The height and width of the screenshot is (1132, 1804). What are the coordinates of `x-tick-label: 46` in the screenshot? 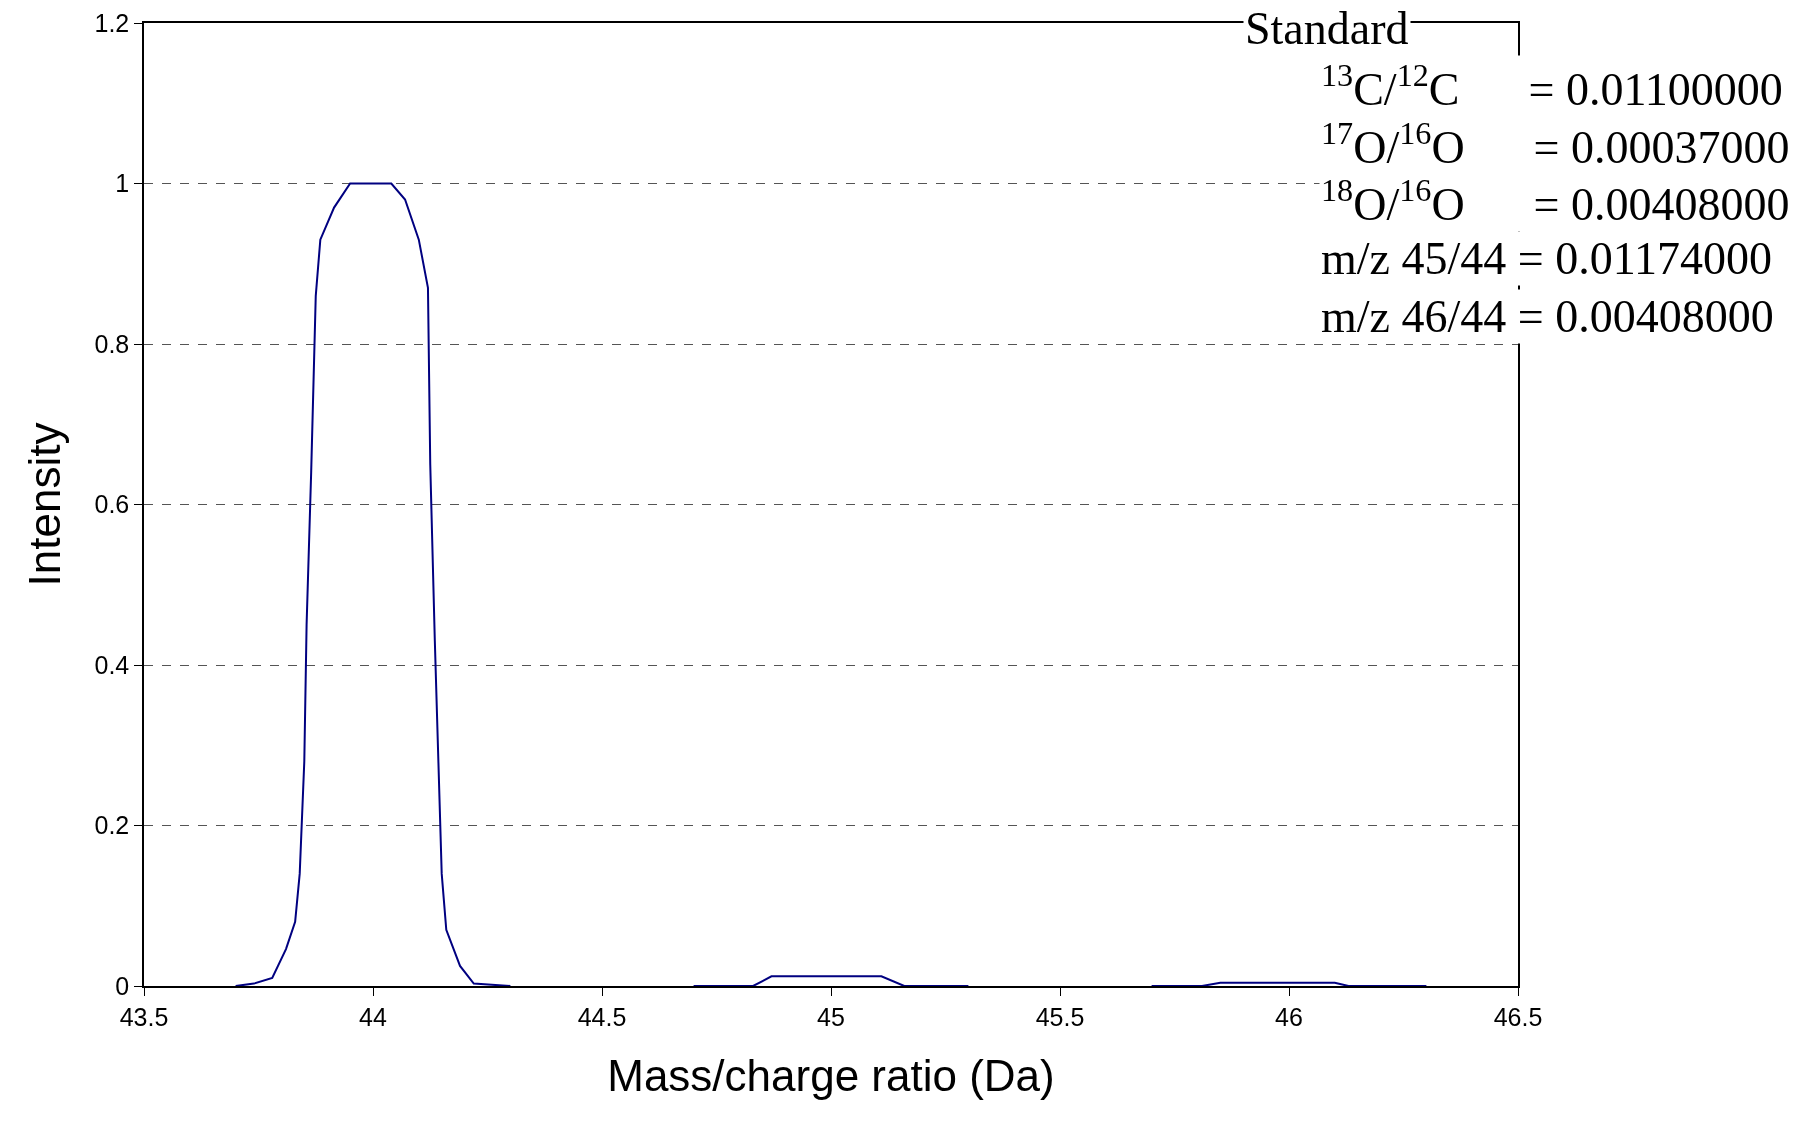 It's located at (1289, 1016).